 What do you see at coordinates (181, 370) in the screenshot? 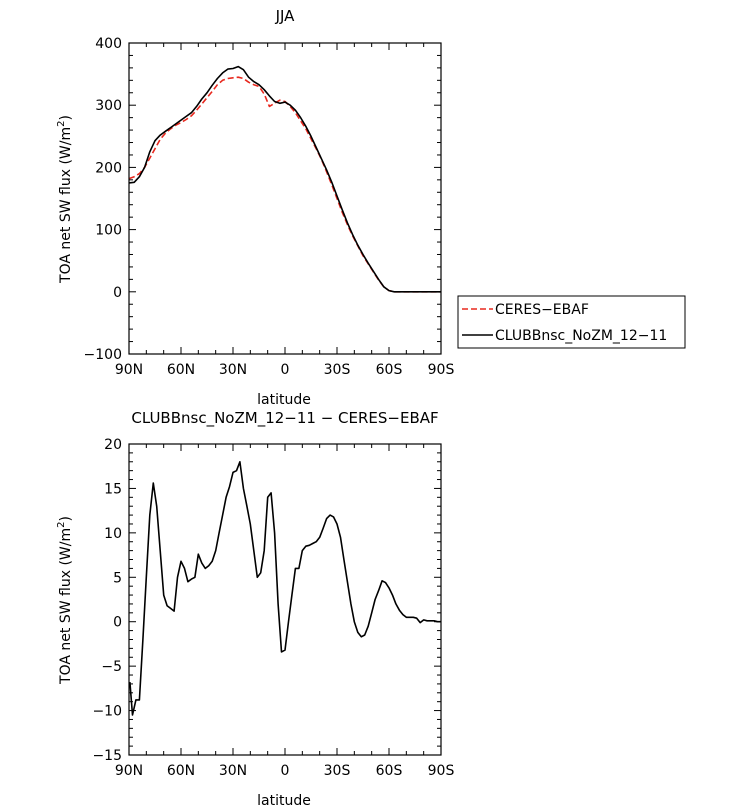
I see `top-x-tick-label: 60N` at bounding box center [181, 370].